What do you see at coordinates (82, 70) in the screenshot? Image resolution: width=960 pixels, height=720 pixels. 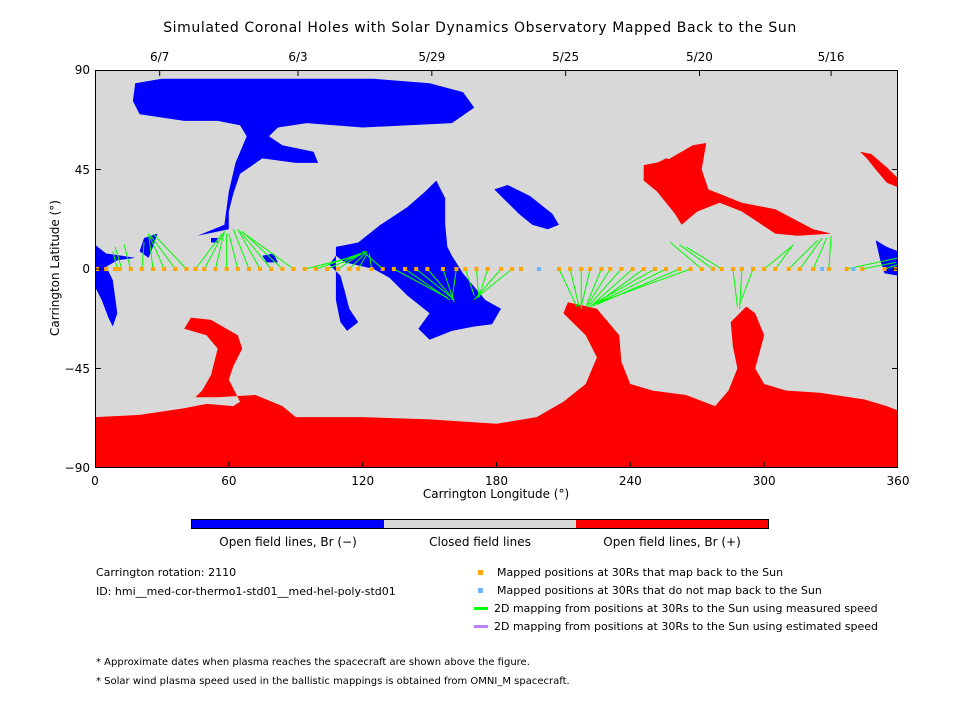 I see `y-tick-label: 90` at bounding box center [82, 70].